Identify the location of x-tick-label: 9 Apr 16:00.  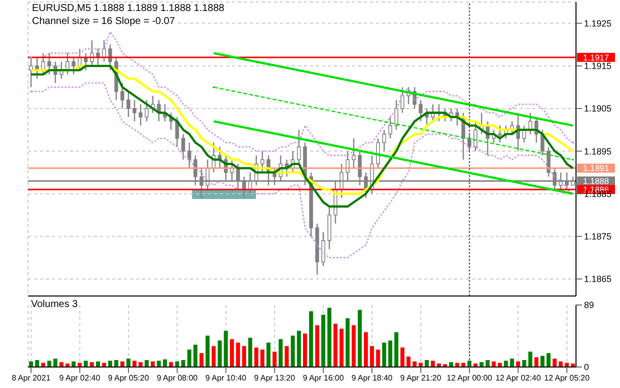
(323, 378).